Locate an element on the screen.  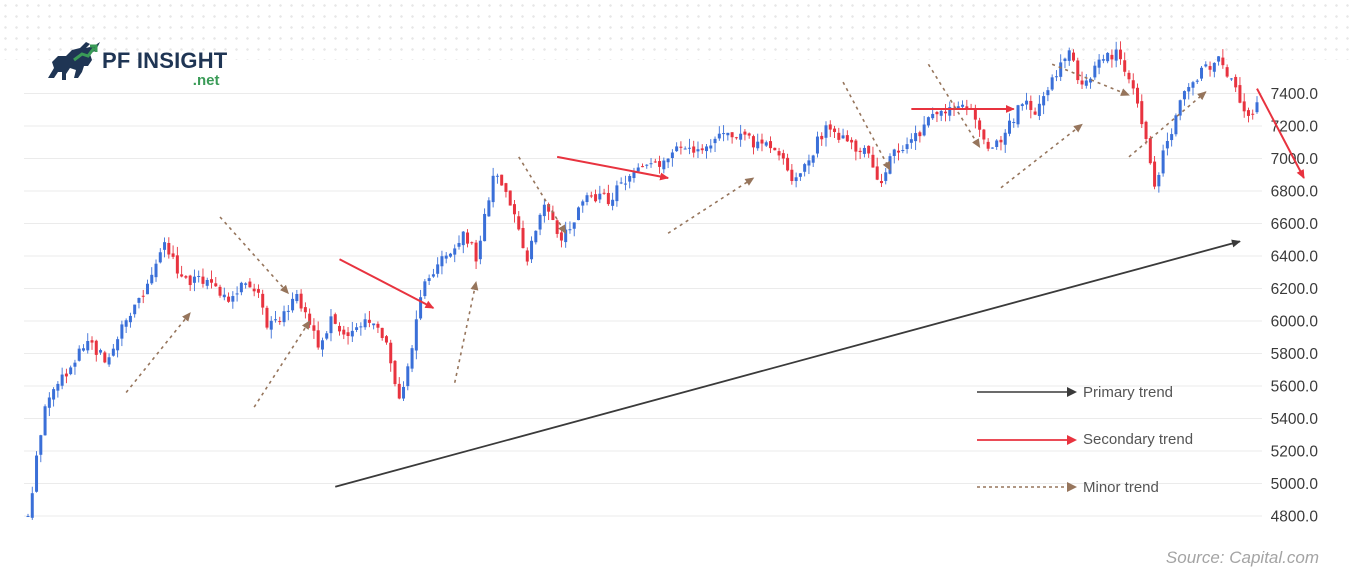
y-tick-label: 6800.0 is located at coordinates (1295, 192).